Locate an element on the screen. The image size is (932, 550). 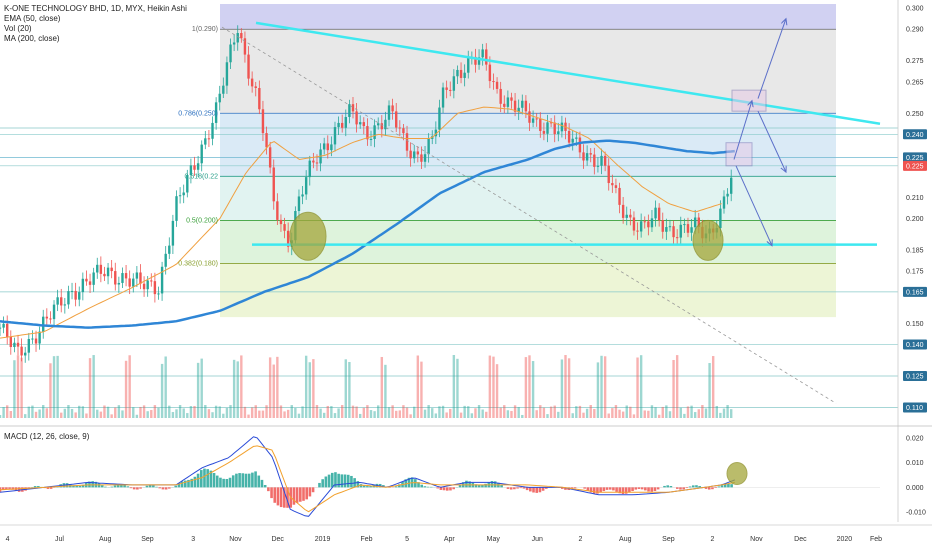
macd-tick-label: -0.010 is located at coordinates (916, 513).